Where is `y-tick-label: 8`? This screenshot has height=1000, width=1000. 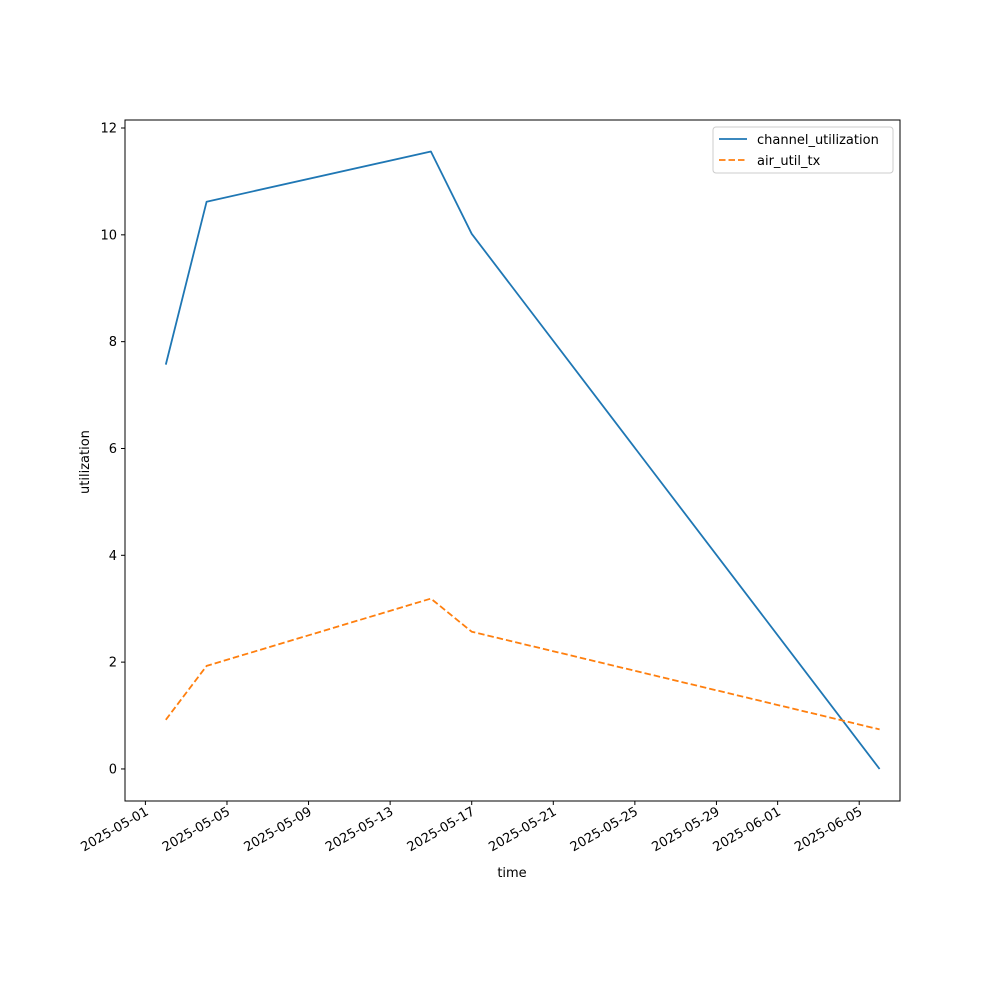
y-tick-label: 8 is located at coordinates (113, 342).